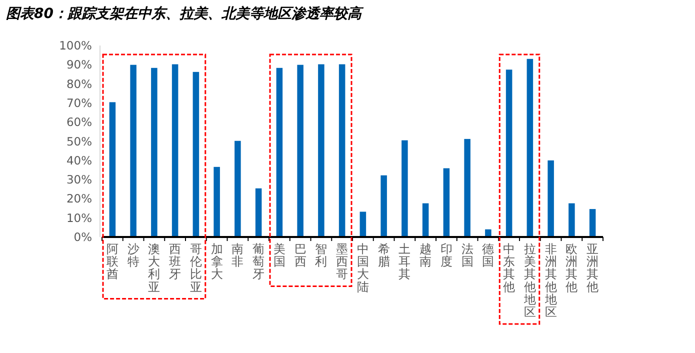  What do you see at coordinates (196, 268) in the screenshot?
I see `x-tick-label: 哥伦比亚` at bounding box center [196, 268].